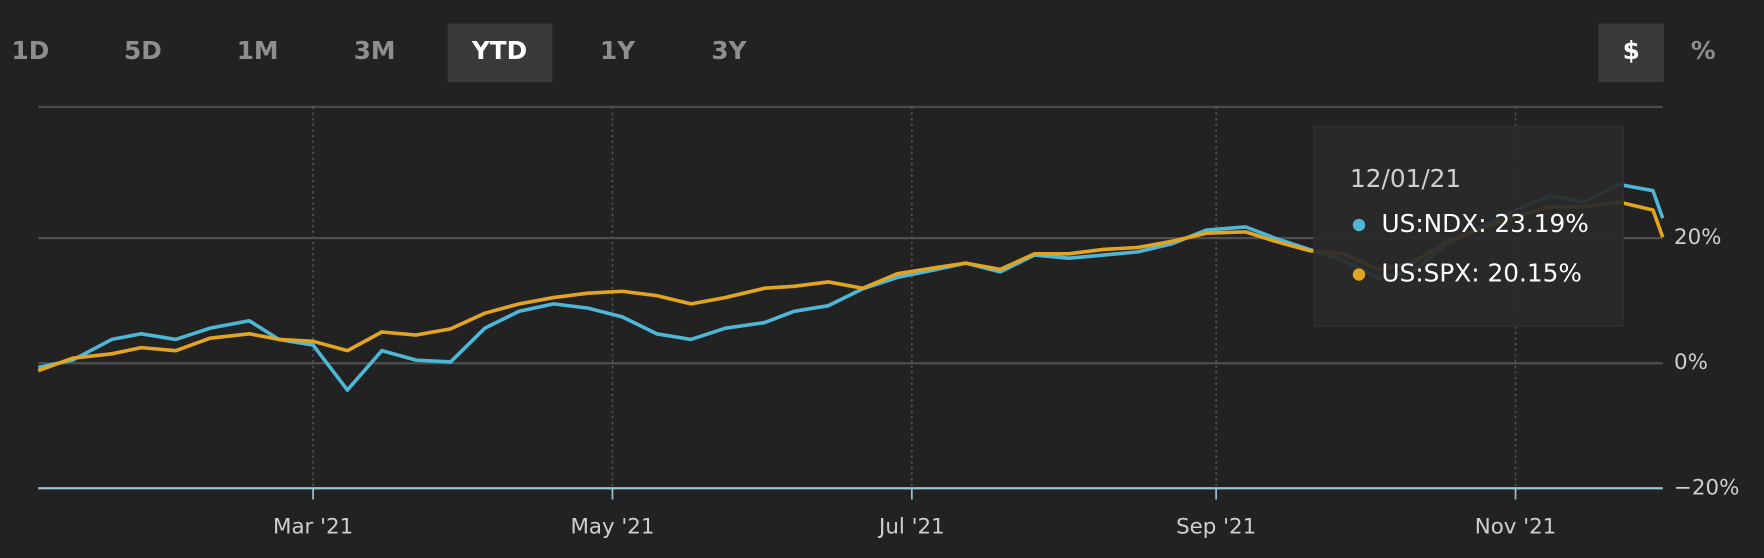 This screenshot has width=1764, height=558. I want to click on range-button: 3M, so click(375, 50).